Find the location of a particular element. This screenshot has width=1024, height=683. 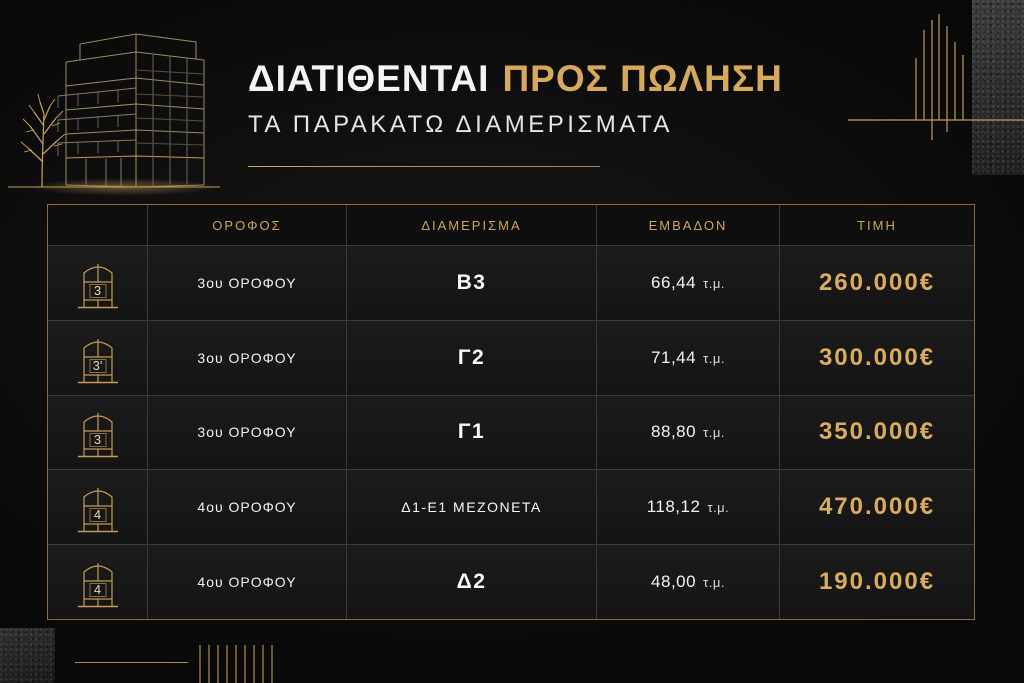

area-text: 66,44 τ.μ. is located at coordinates (688, 283).